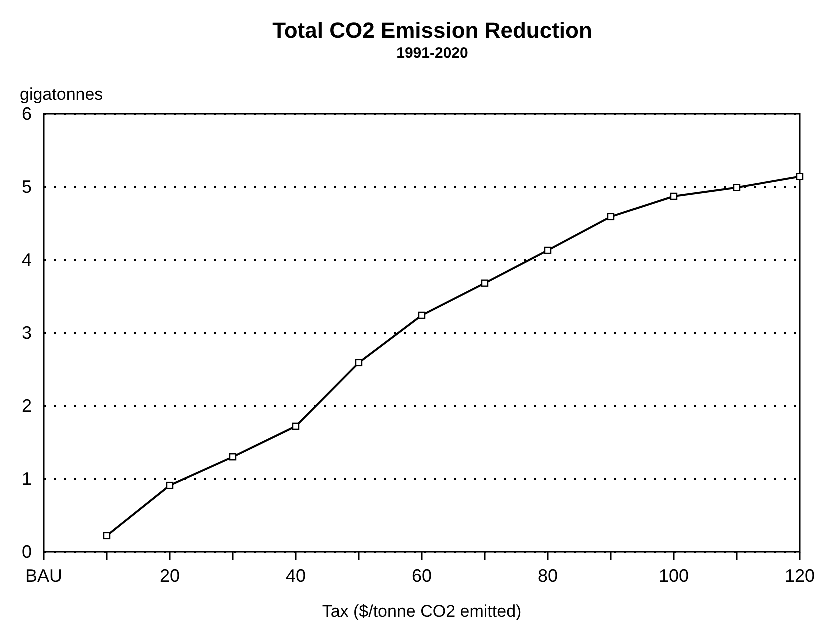 This screenshot has width=825, height=629. What do you see at coordinates (422, 611) in the screenshot?
I see `x-axis-title: Tax ($/tonne CO2 emitted)` at bounding box center [422, 611].